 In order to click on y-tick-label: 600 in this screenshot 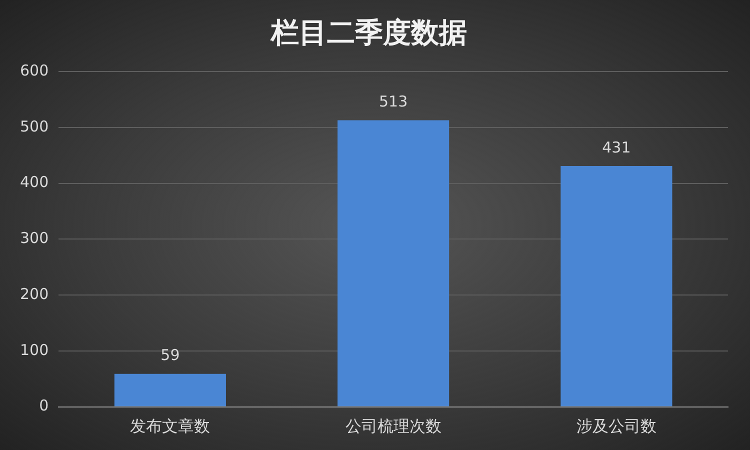, I will do `click(34, 70)`.